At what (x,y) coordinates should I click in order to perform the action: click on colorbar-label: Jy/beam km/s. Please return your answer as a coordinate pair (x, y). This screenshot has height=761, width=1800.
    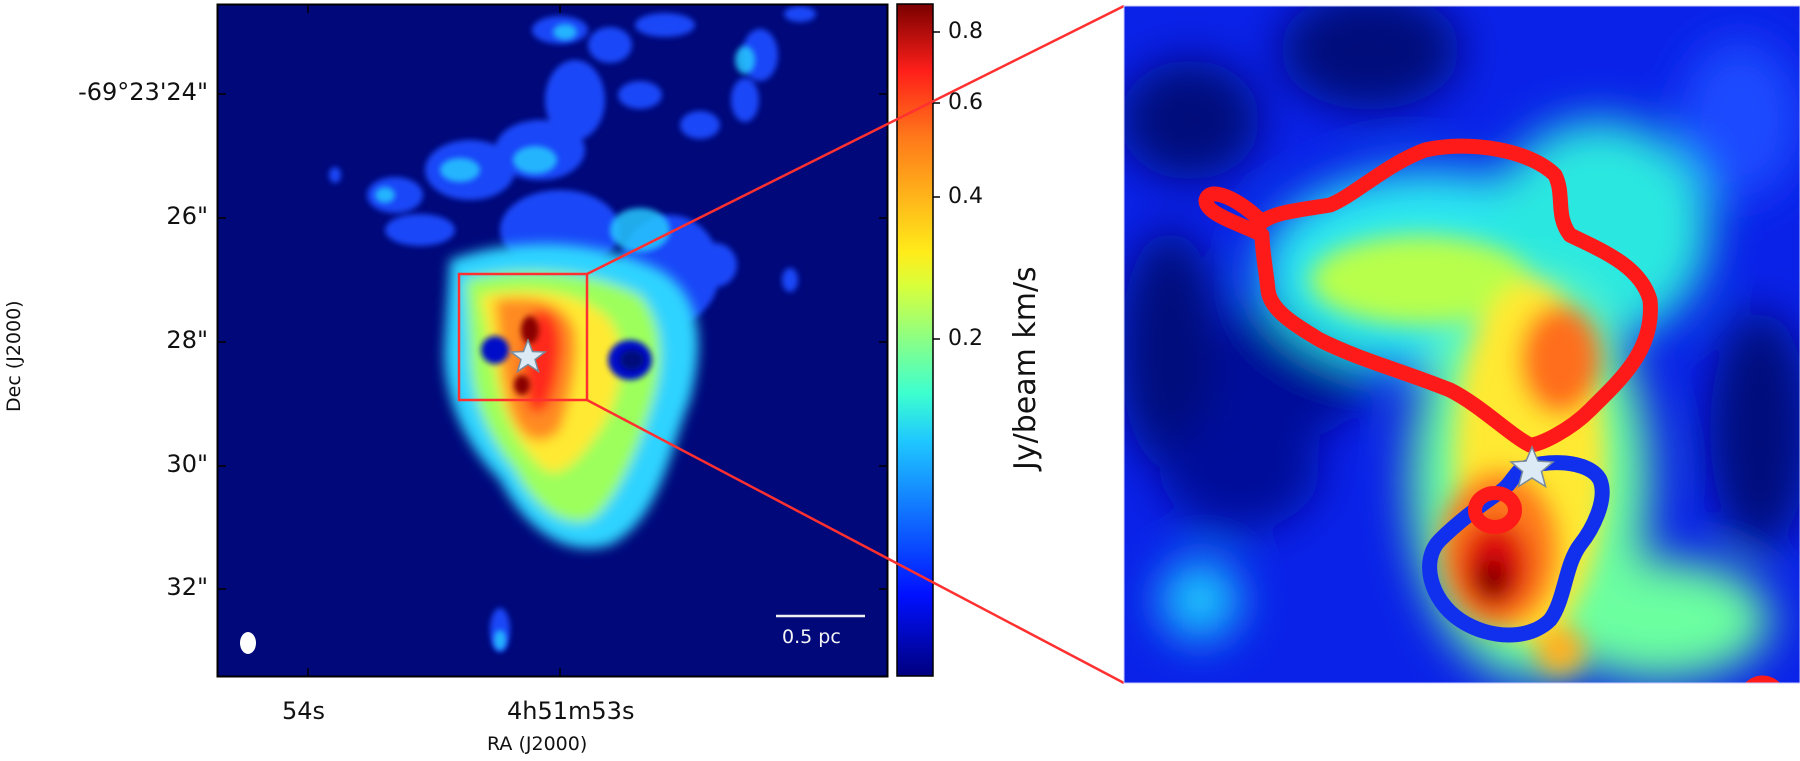
    Looking at the image, I should click on (1025, 368).